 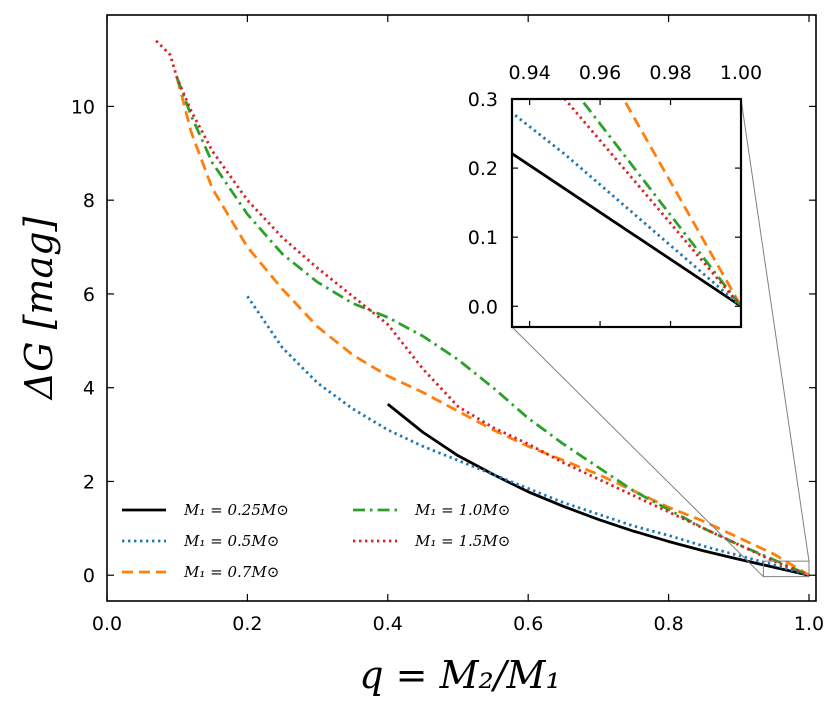 I want to click on y-tick-label: 2, so click(x=89, y=482).